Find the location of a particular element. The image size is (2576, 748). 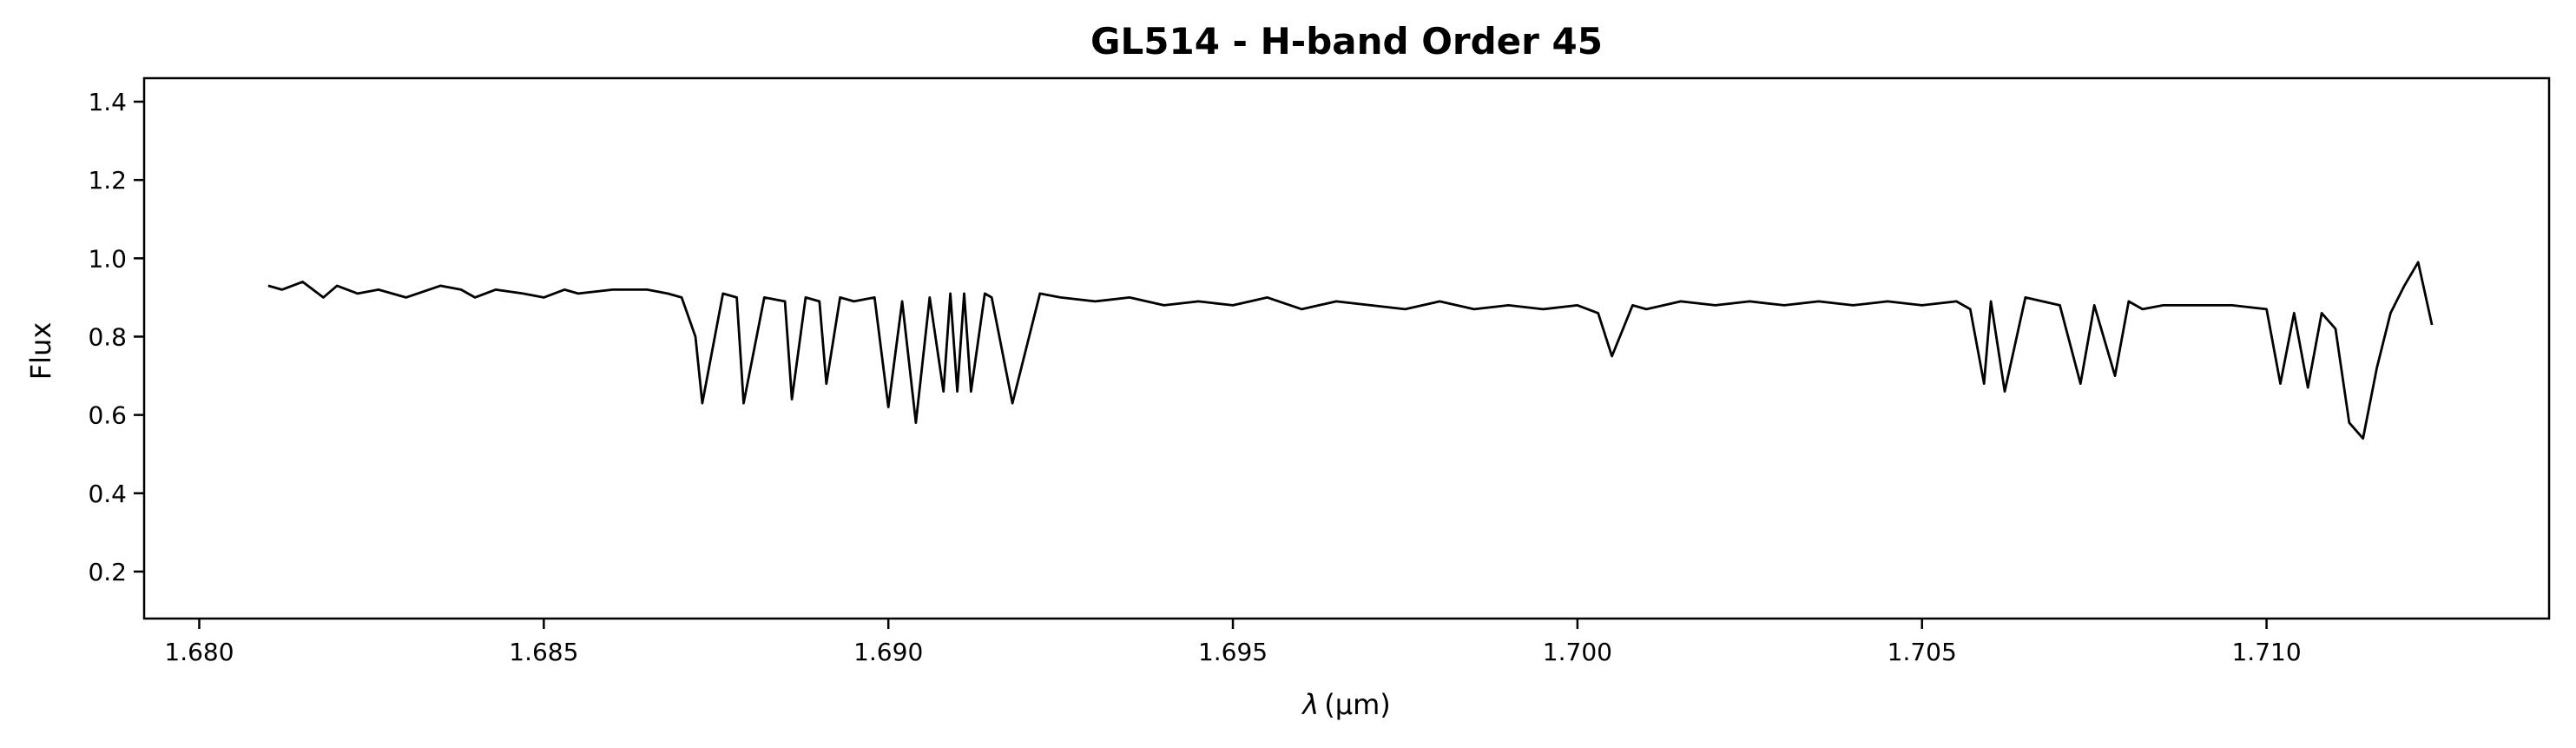

x-tick-label: 1.690 is located at coordinates (888, 652).